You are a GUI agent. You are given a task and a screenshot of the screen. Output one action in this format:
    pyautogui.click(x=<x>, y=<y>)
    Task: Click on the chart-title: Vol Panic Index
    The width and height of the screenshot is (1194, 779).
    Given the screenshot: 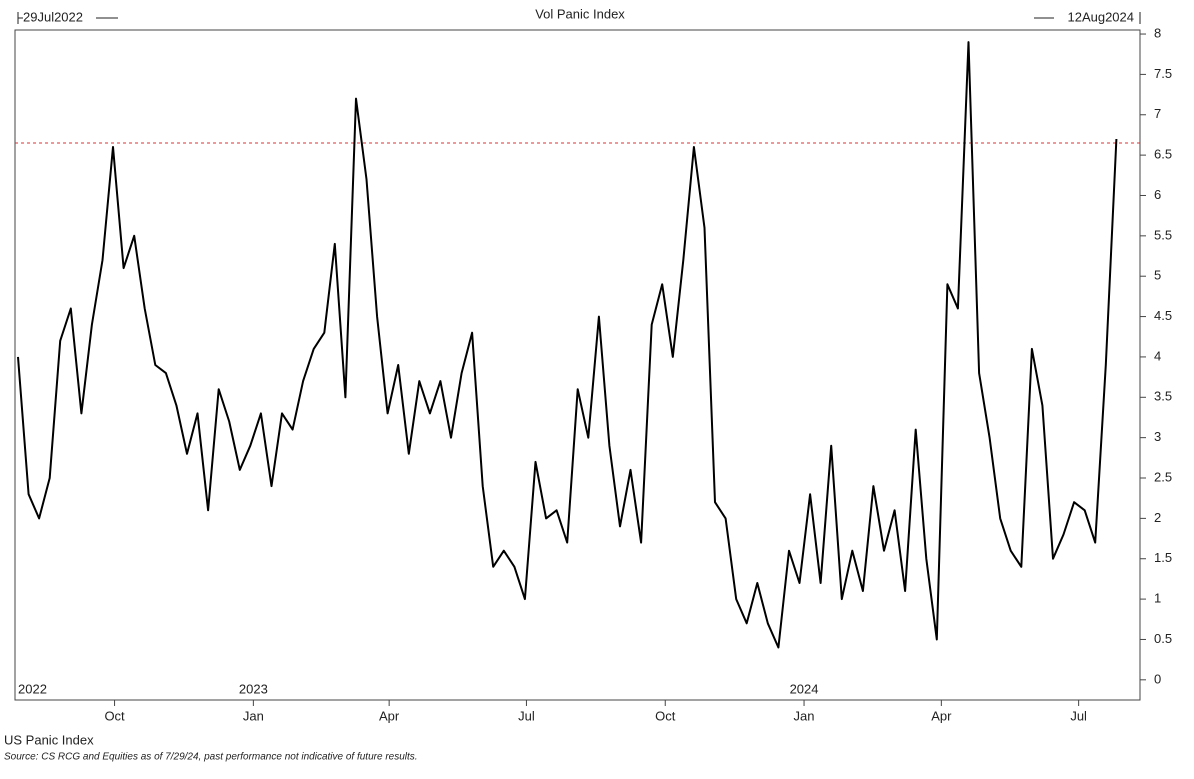 What is the action you would take?
    pyautogui.click(x=580, y=13)
    